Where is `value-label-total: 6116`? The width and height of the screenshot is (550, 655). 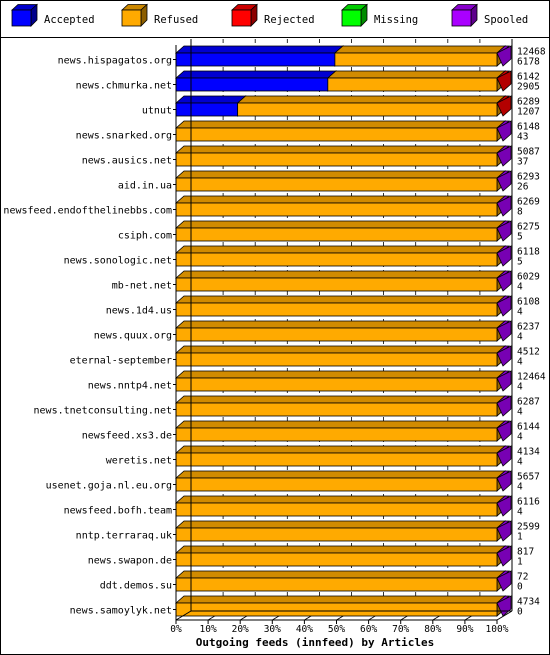 value-label-total: 6116 is located at coordinates (528, 502).